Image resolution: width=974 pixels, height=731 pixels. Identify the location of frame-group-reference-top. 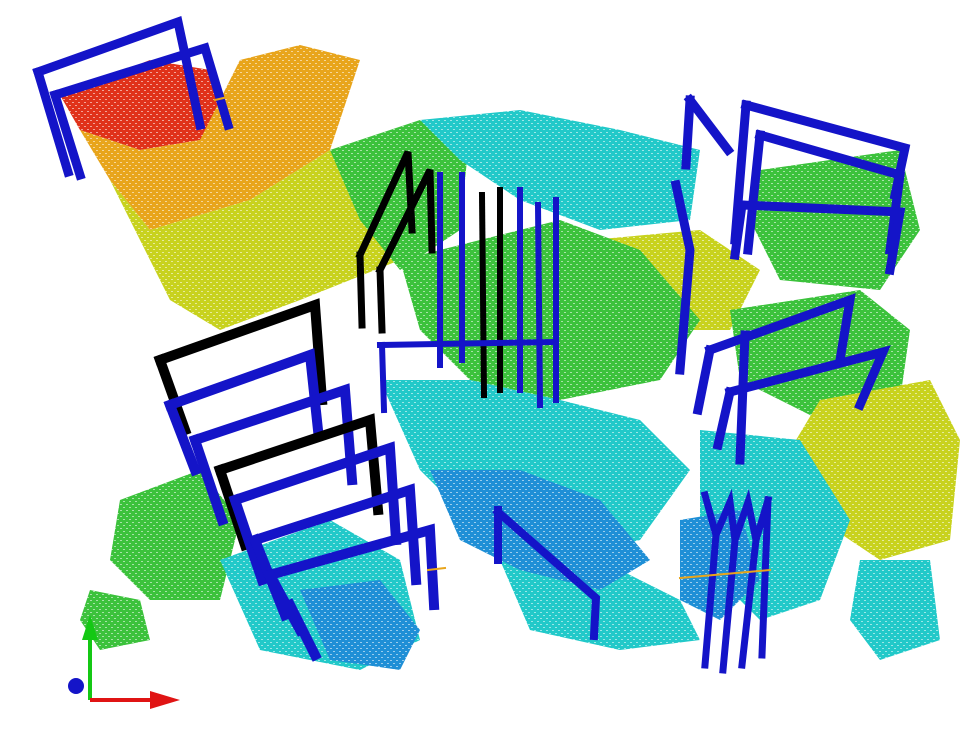
(395, 242).